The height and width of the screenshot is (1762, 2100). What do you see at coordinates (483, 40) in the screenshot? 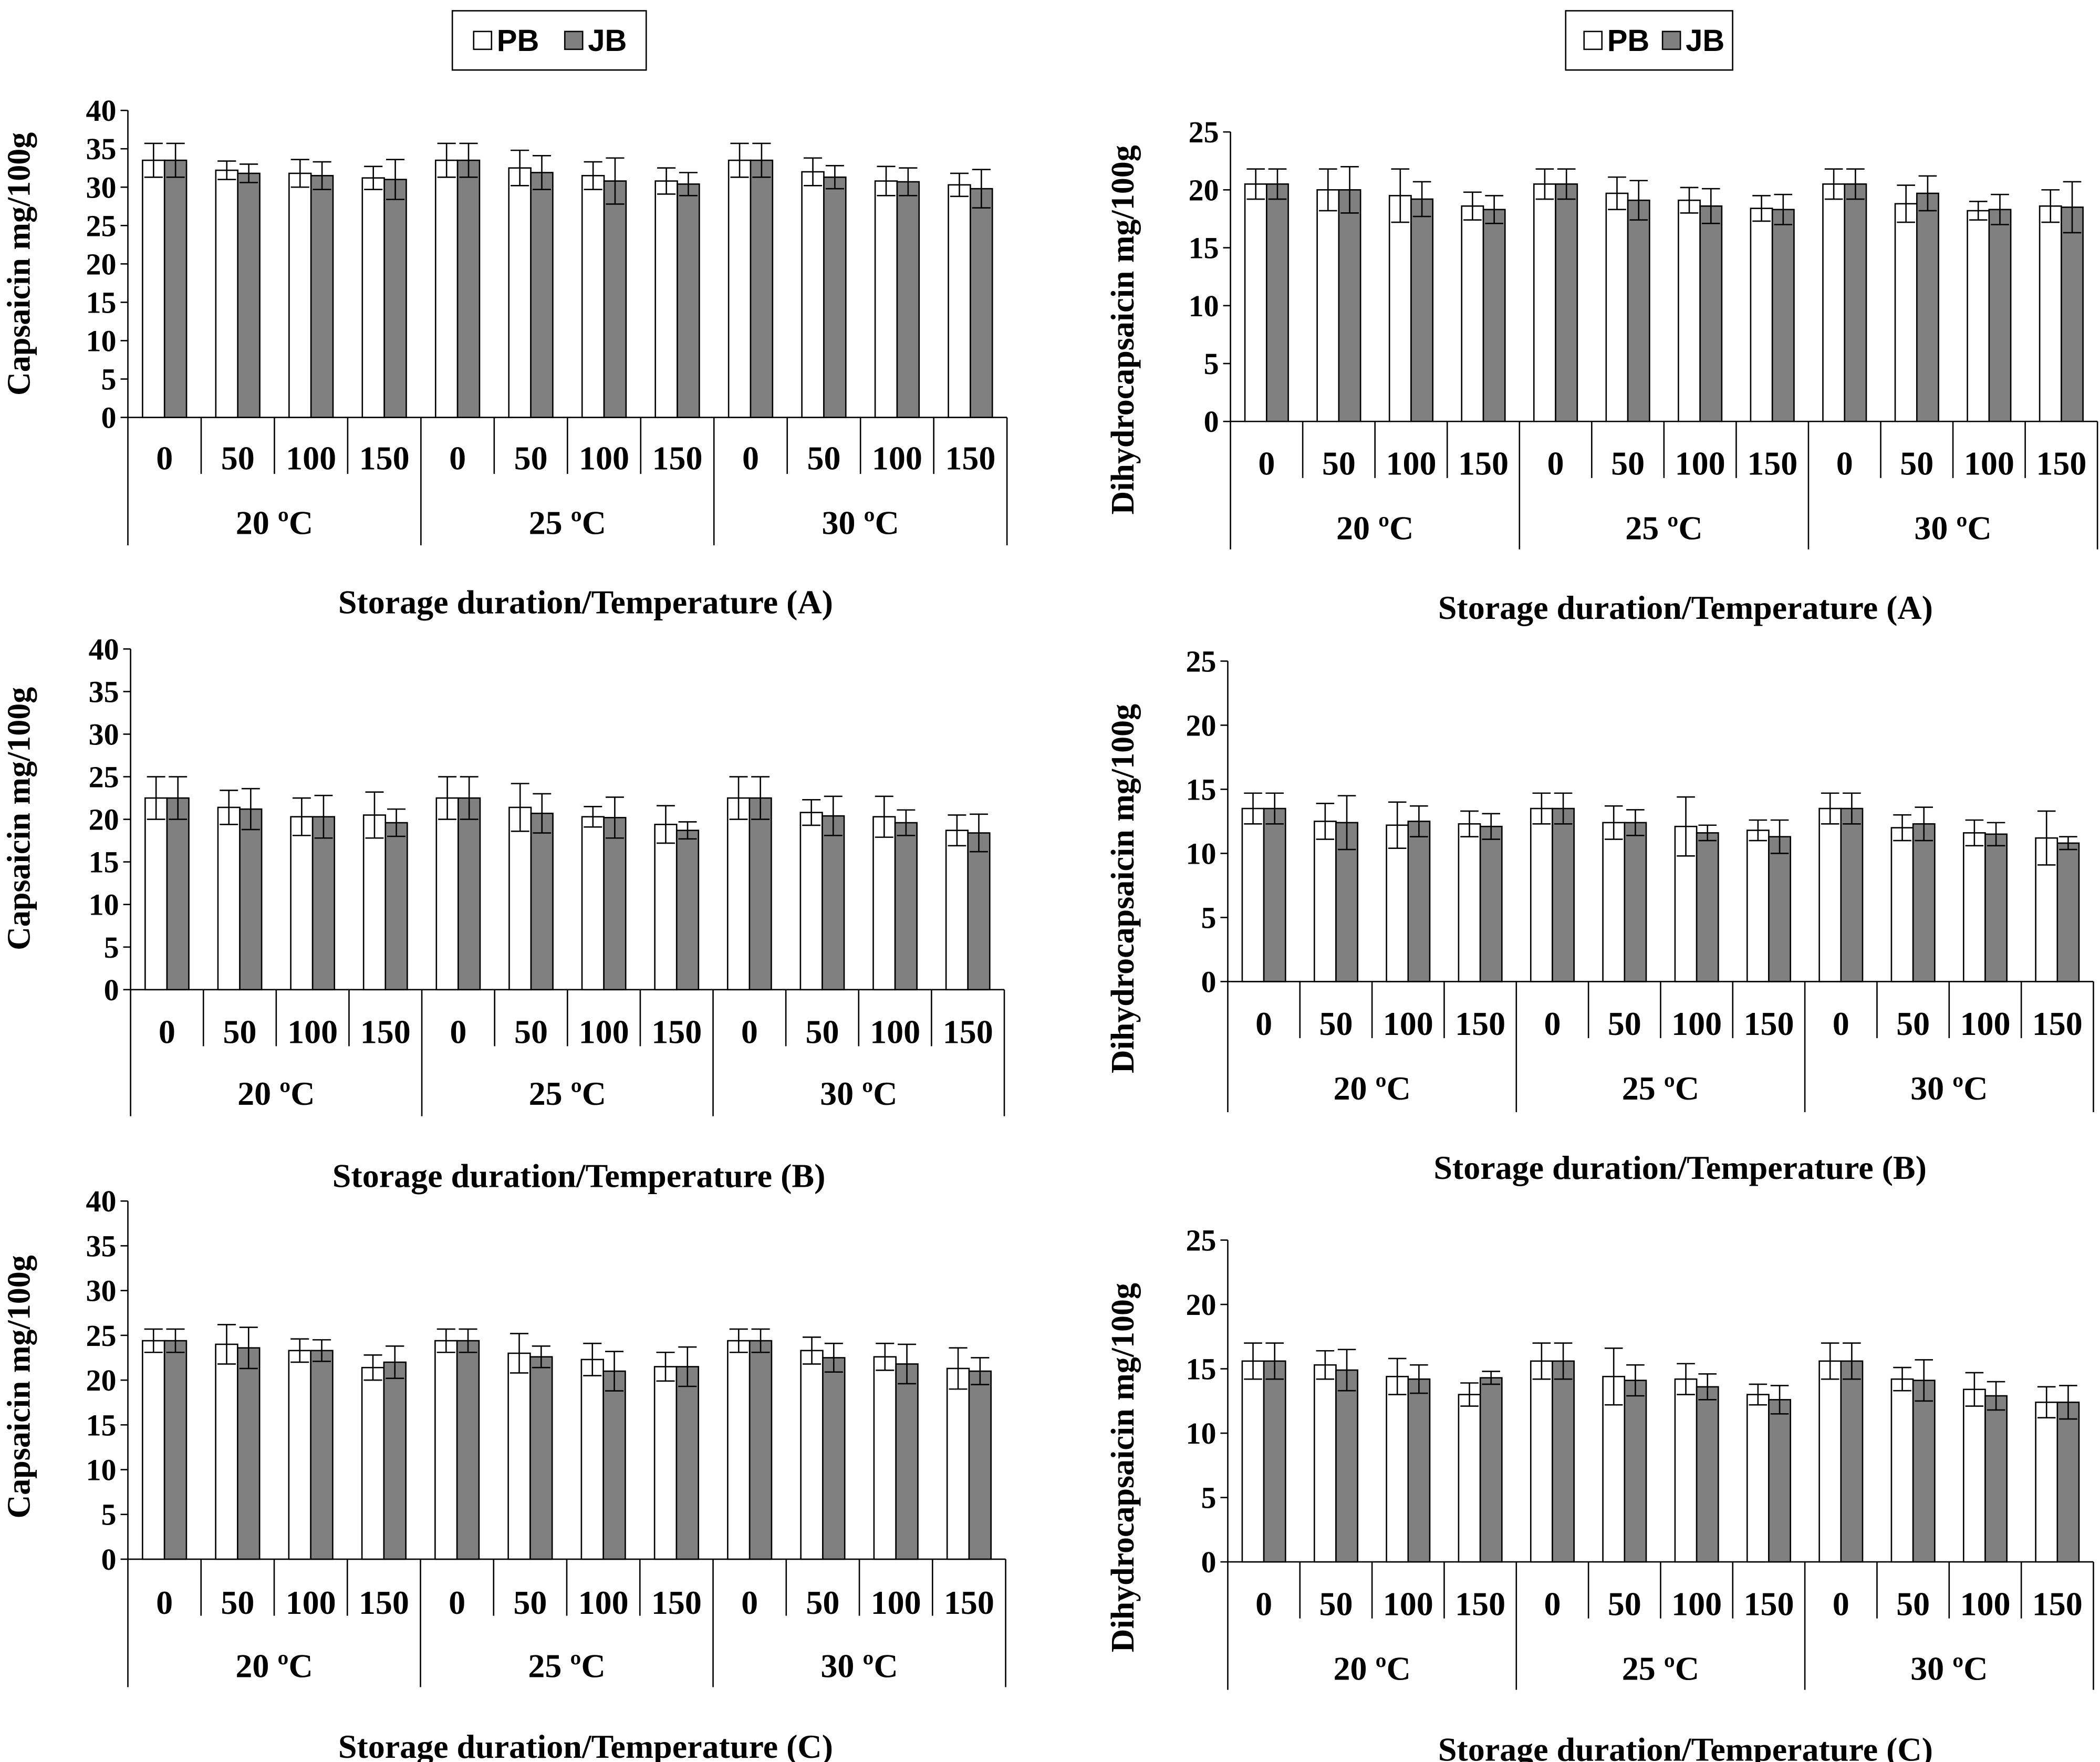
I see `legend-swatch-pb` at bounding box center [483, 40].